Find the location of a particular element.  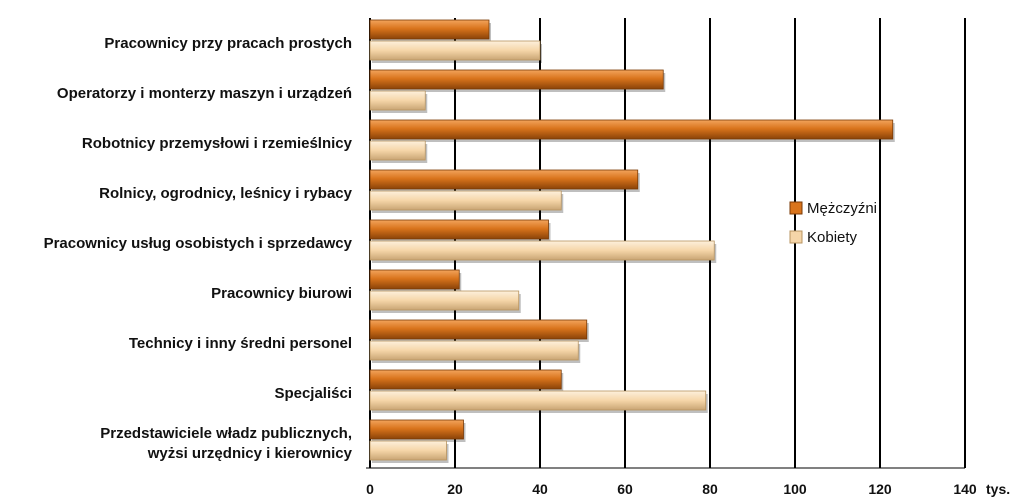

legend: Mężczyźni Kobiety is located at coordinates (833, 223).